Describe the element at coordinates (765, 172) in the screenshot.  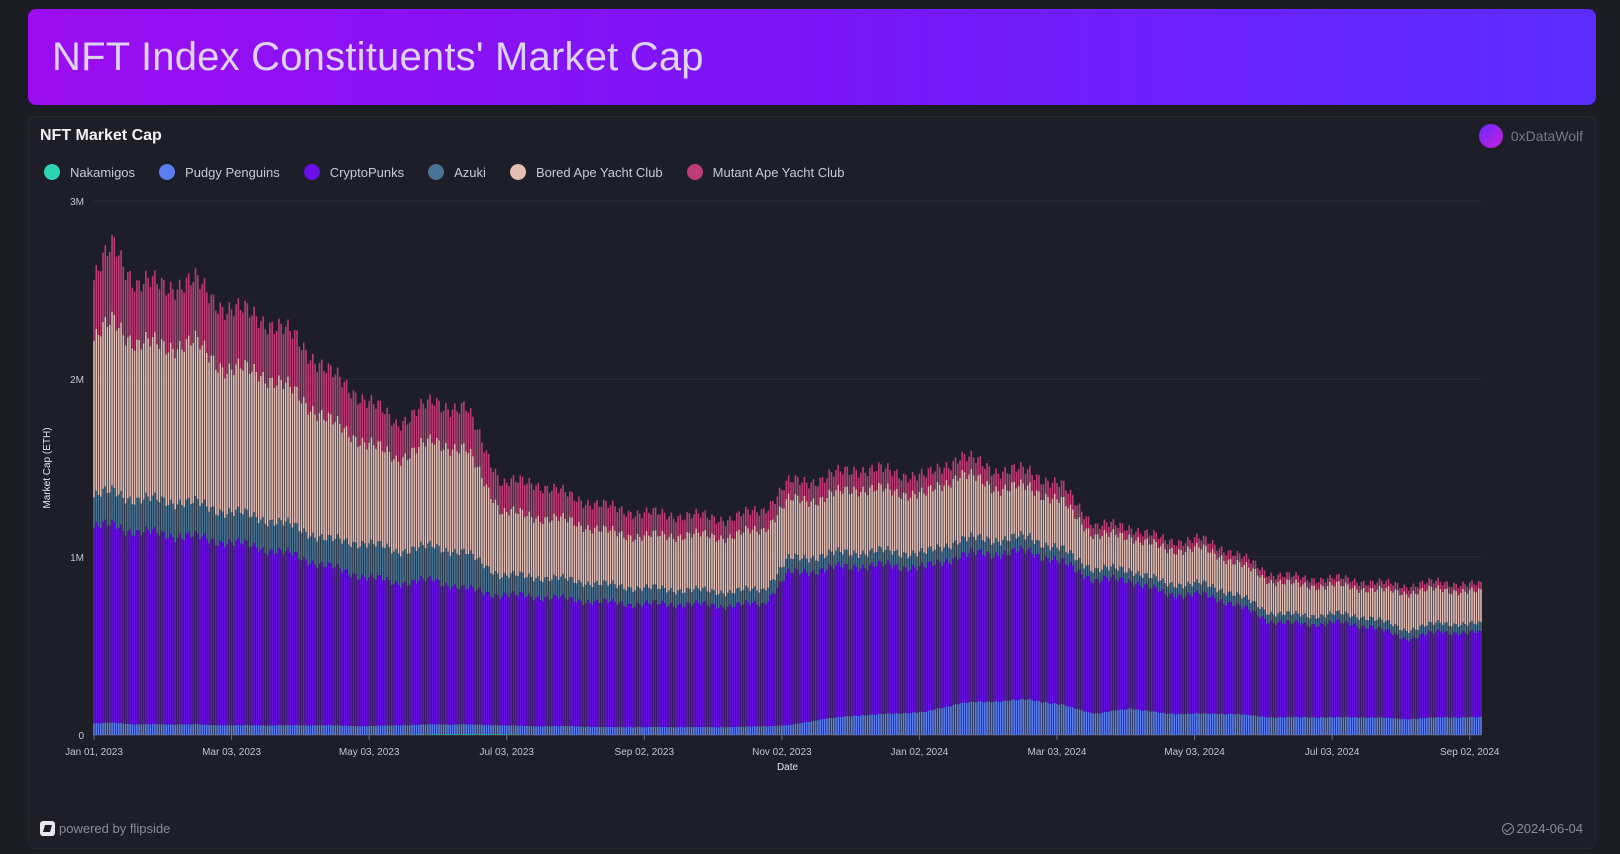
I see `legend-item: Mutant Ape Yacht Club` at that location.